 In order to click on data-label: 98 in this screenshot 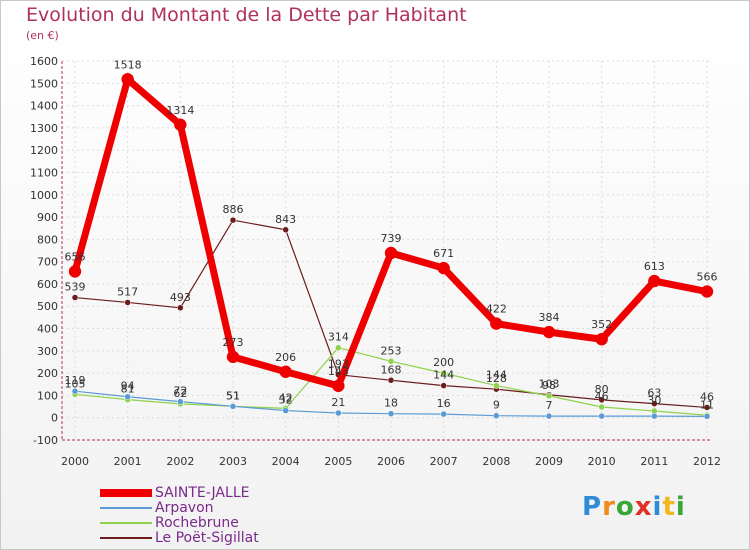, I will do `click(549, 385)`.